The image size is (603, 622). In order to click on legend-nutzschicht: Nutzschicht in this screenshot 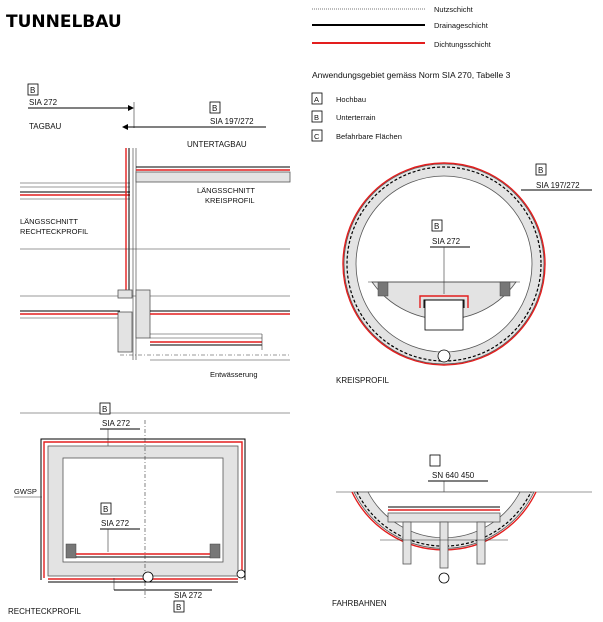, I will do `click(454, 9)`.